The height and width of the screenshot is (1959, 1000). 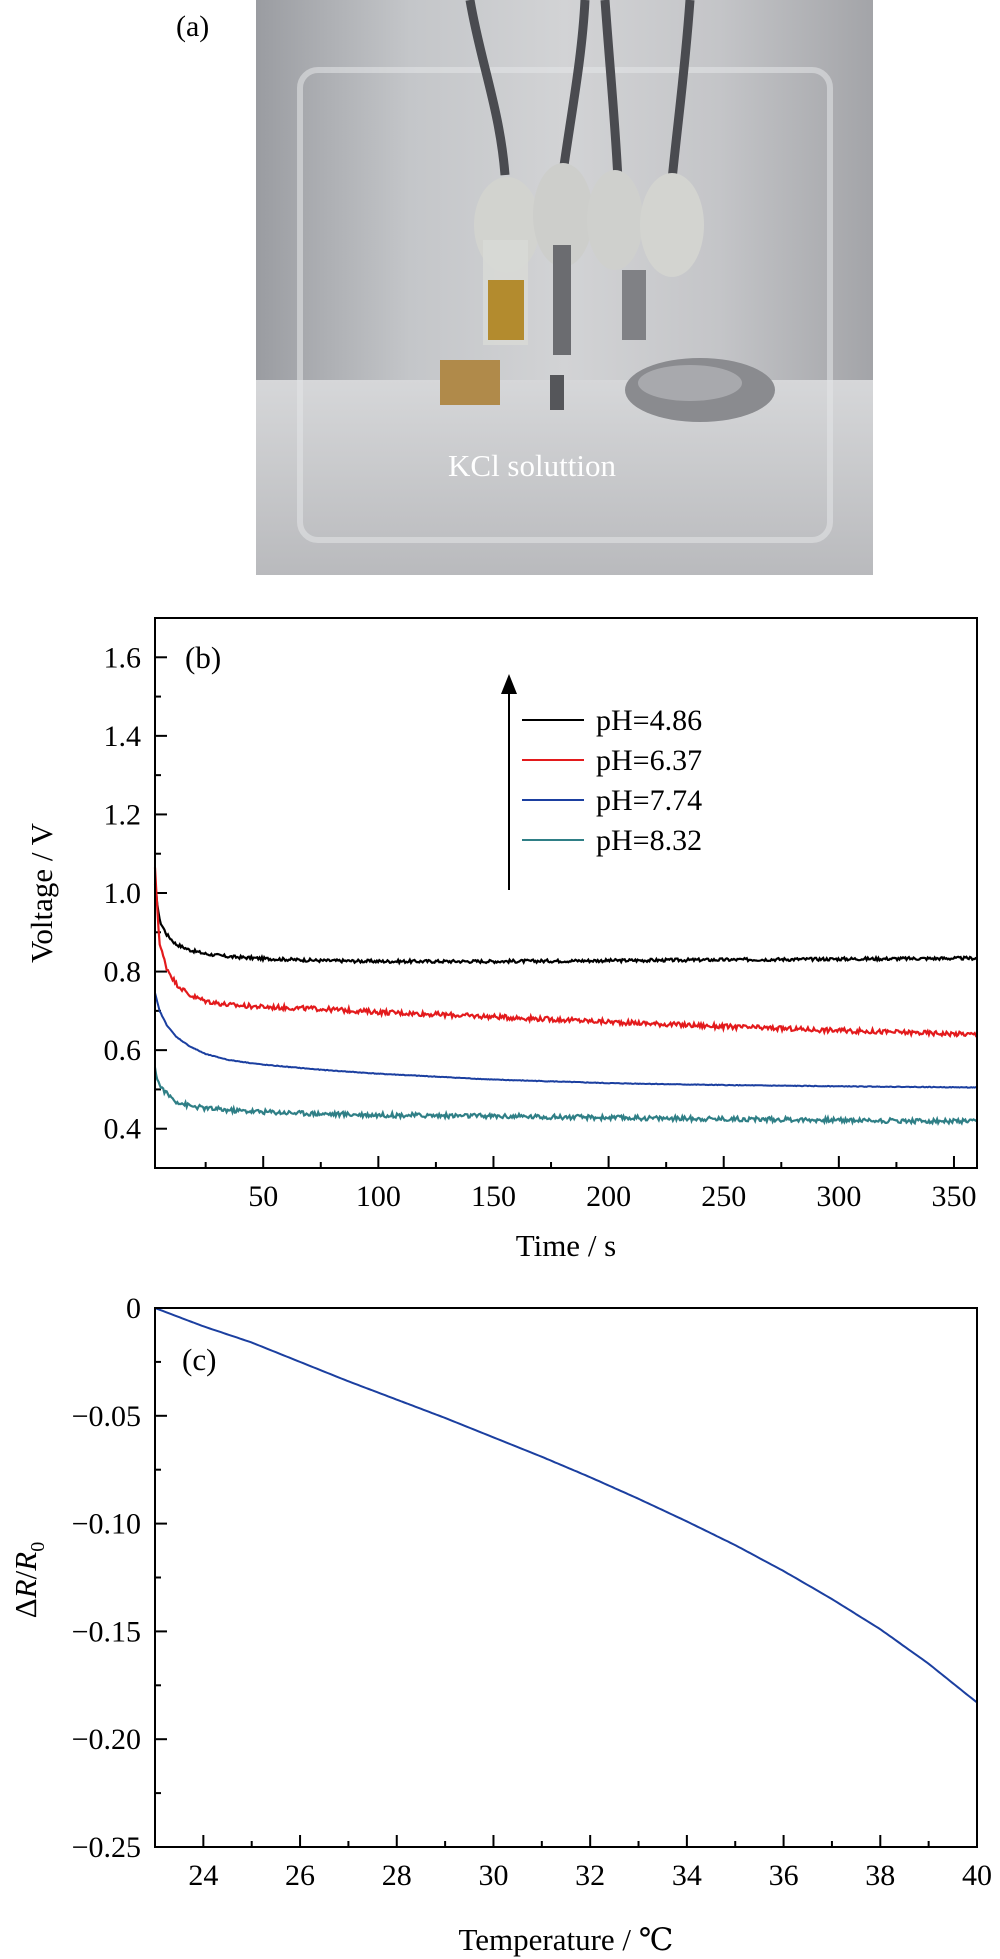 I want to click on b-x-tick-label: 350, so click(x=953, y=1196).